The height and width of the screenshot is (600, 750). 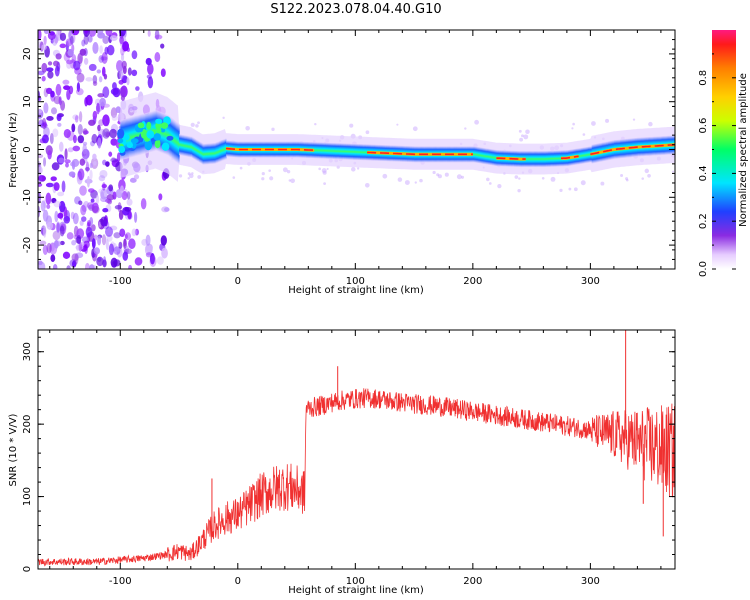 What do you see at coordinates (356, 290) in the screenshot?
I see `spectrogram-x-axis-label: Height of straight line (km)` at bounding box center [356, 290].